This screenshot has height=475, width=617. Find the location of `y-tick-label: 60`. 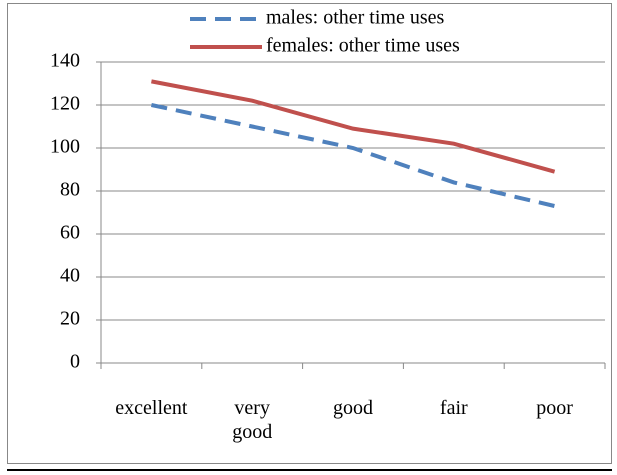

y-tick-label: 60 is located at coordinates (70, 233).